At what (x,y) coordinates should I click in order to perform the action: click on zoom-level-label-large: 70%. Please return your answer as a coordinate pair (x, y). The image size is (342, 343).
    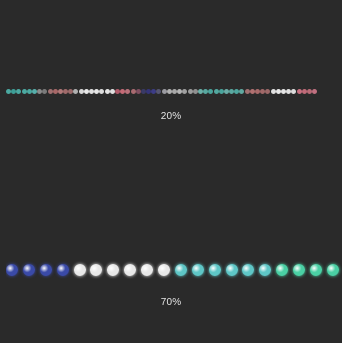
    Looking at the image, I should click on (171, 302).